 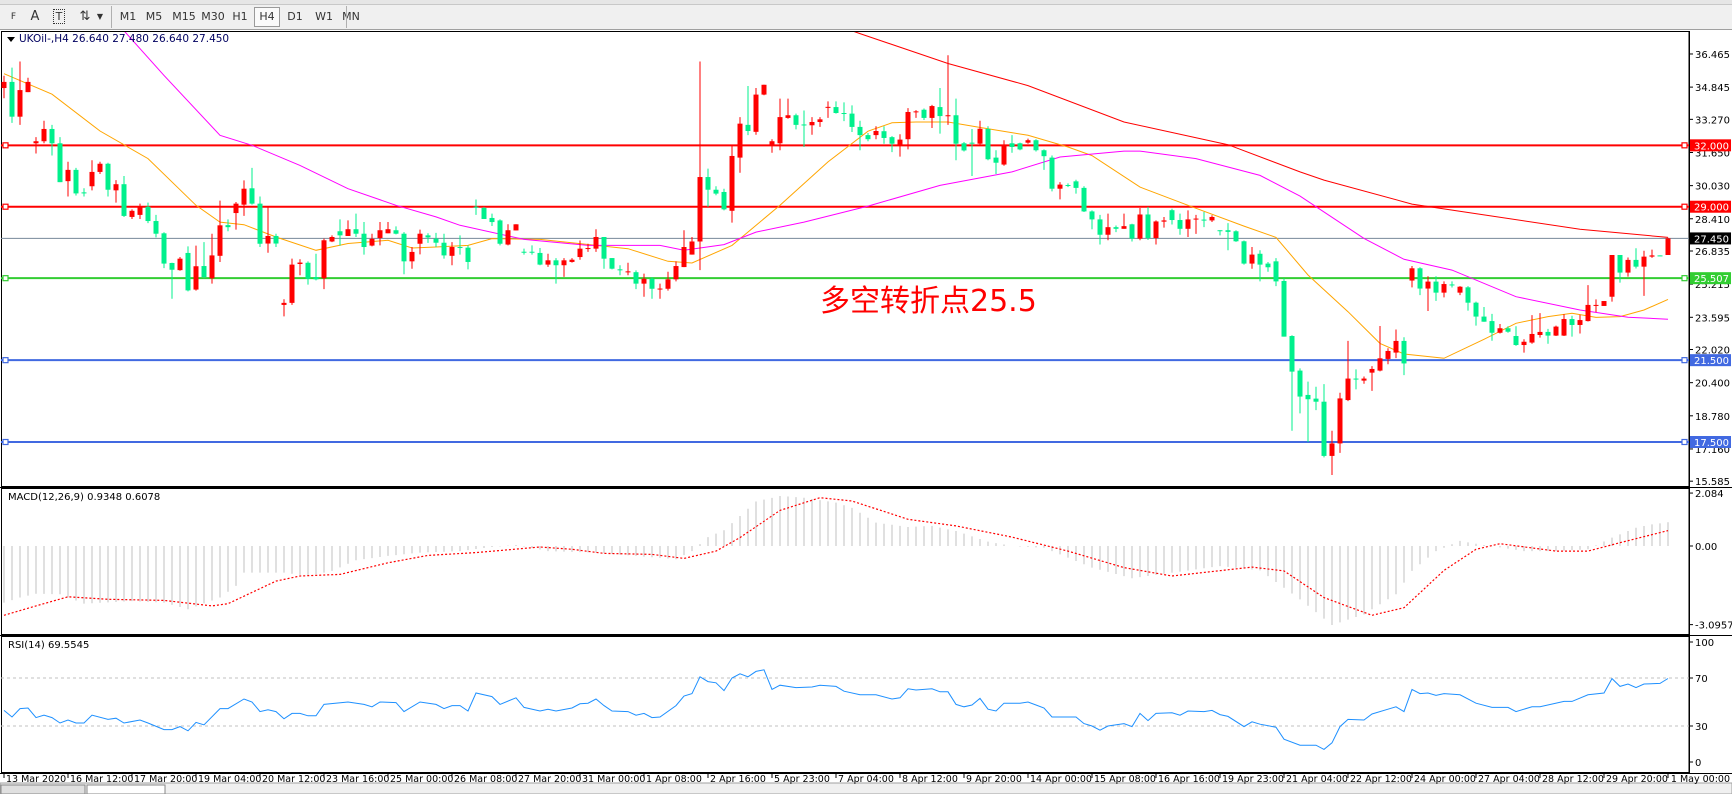 What do you see at coordinates (295, 16) in the screenshot?
I see `timeframe-d1-button: D1` at bounding box center [295, 16].